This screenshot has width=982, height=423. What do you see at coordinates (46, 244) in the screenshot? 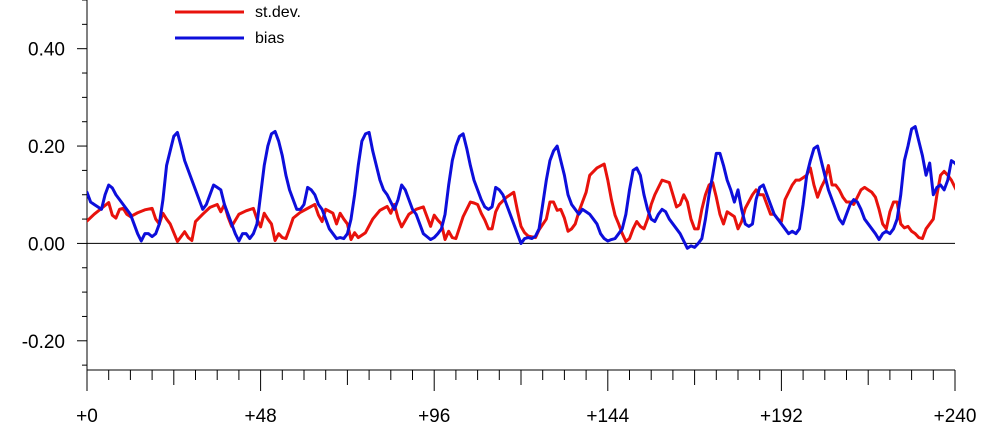
I see `y-tick-label: 0.00` at bounding box center [46, 244].